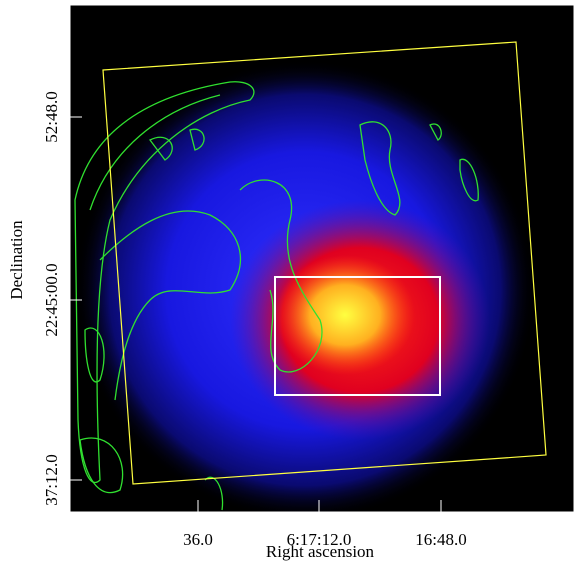 This screenshot has height=561, width=574. Describe the element at coordinates (51, 479) in the screenshot. I see `y-tick-label: 37:12.0` at that location.